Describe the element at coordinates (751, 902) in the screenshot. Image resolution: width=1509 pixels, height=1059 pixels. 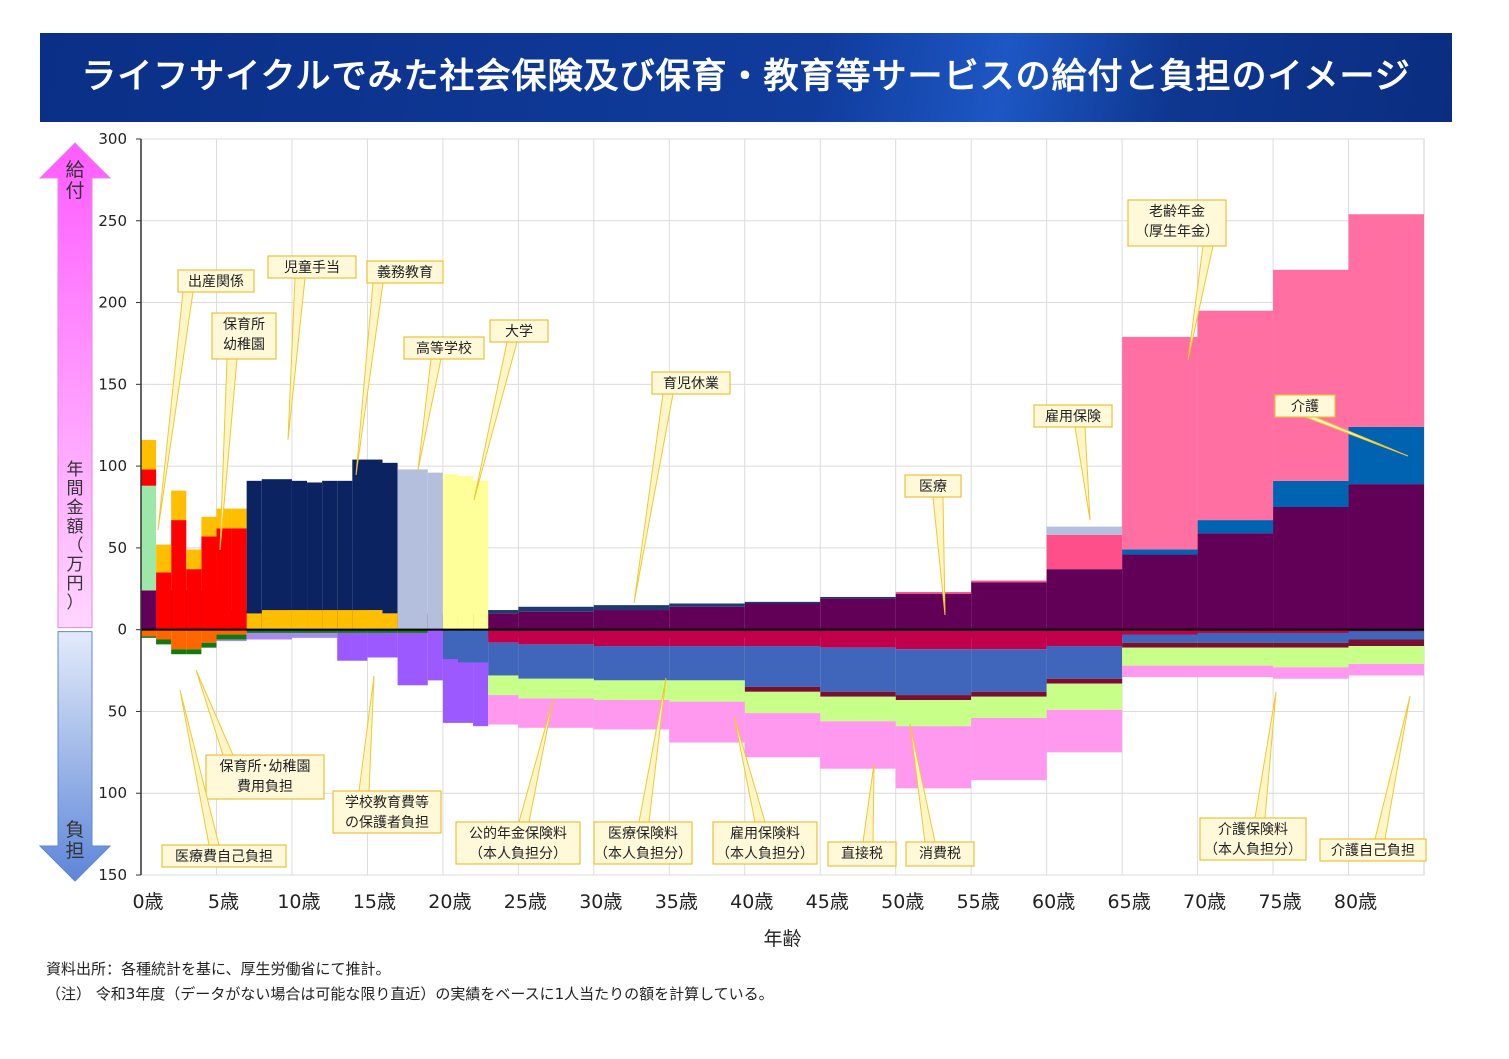
I see `x-tick-label: 40歳` at that location.